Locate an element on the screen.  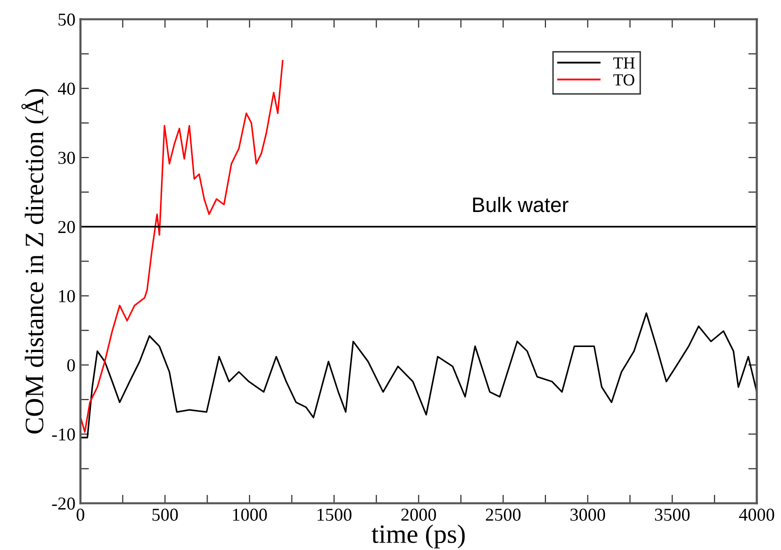
x-tick-label: 2000 is located at coordinates (418, 514).